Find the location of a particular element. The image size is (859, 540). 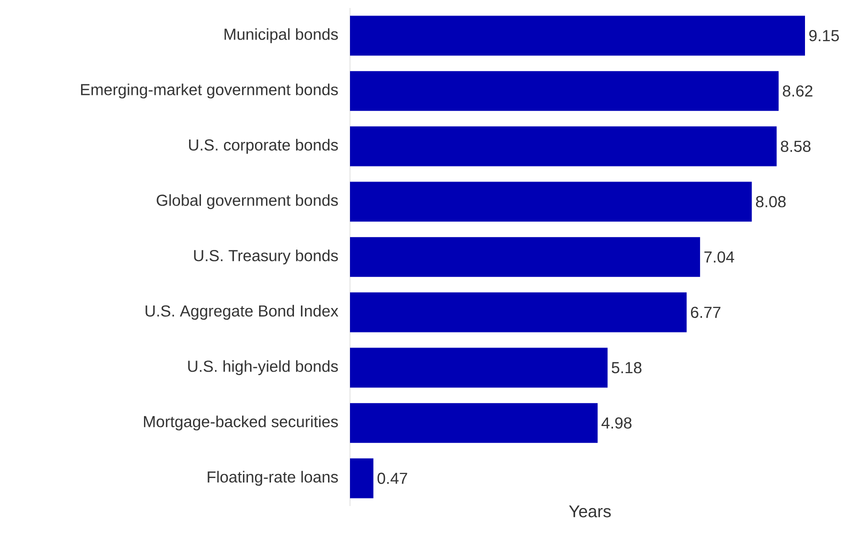

y-tick-label: Mortgage-backed securities is located at coordinates (241, 423).